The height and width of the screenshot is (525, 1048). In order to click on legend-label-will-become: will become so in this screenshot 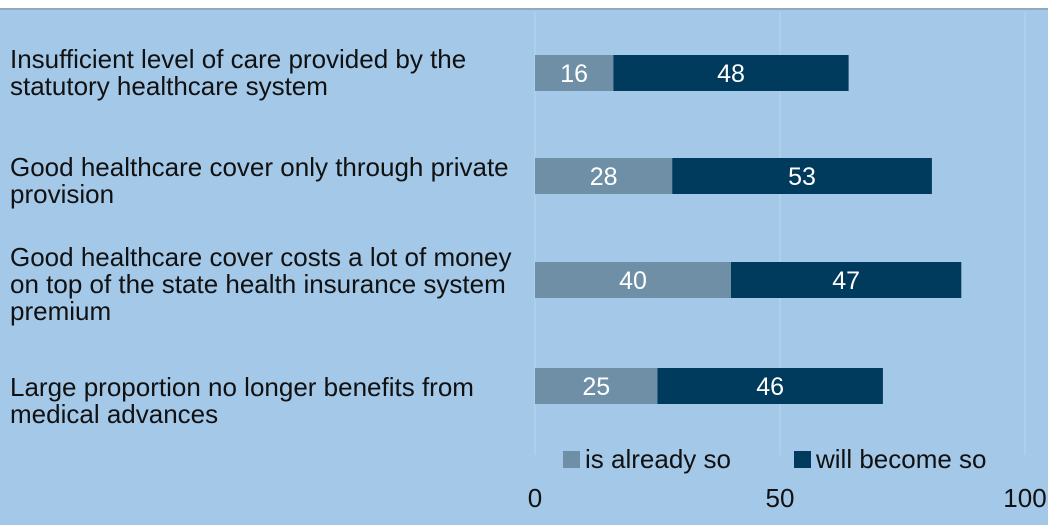, I will do `click(901, 459)`.